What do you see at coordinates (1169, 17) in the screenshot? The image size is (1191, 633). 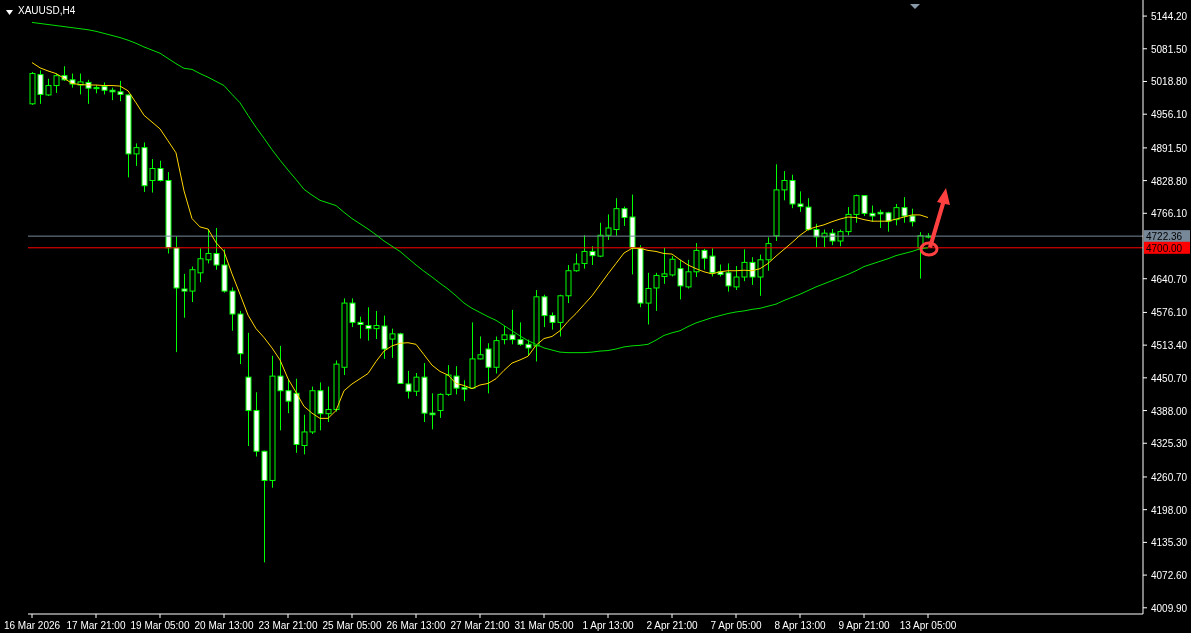 I see `y-tick-label: 5144.20` at bounding box center [1169, 17].